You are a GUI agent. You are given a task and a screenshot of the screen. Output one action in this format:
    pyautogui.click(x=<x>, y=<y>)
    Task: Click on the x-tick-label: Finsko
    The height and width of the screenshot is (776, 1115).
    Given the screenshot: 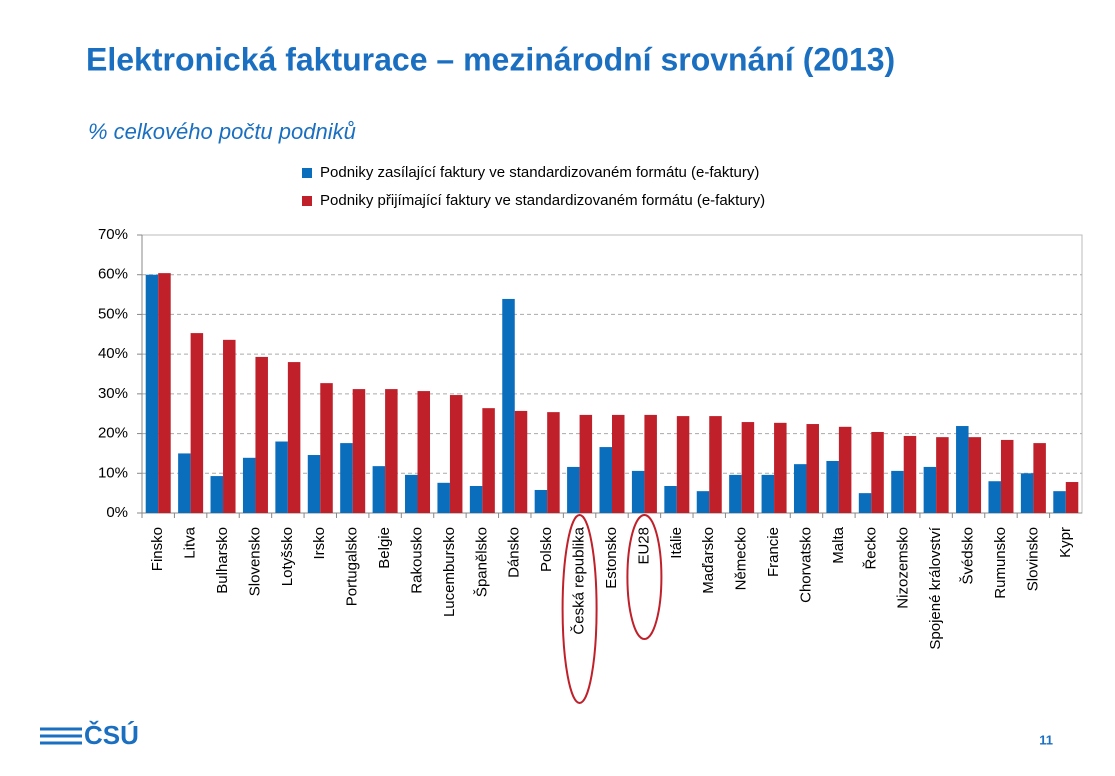 What is the action you would take?
    pyautogui.click(x=157, y=549)
    